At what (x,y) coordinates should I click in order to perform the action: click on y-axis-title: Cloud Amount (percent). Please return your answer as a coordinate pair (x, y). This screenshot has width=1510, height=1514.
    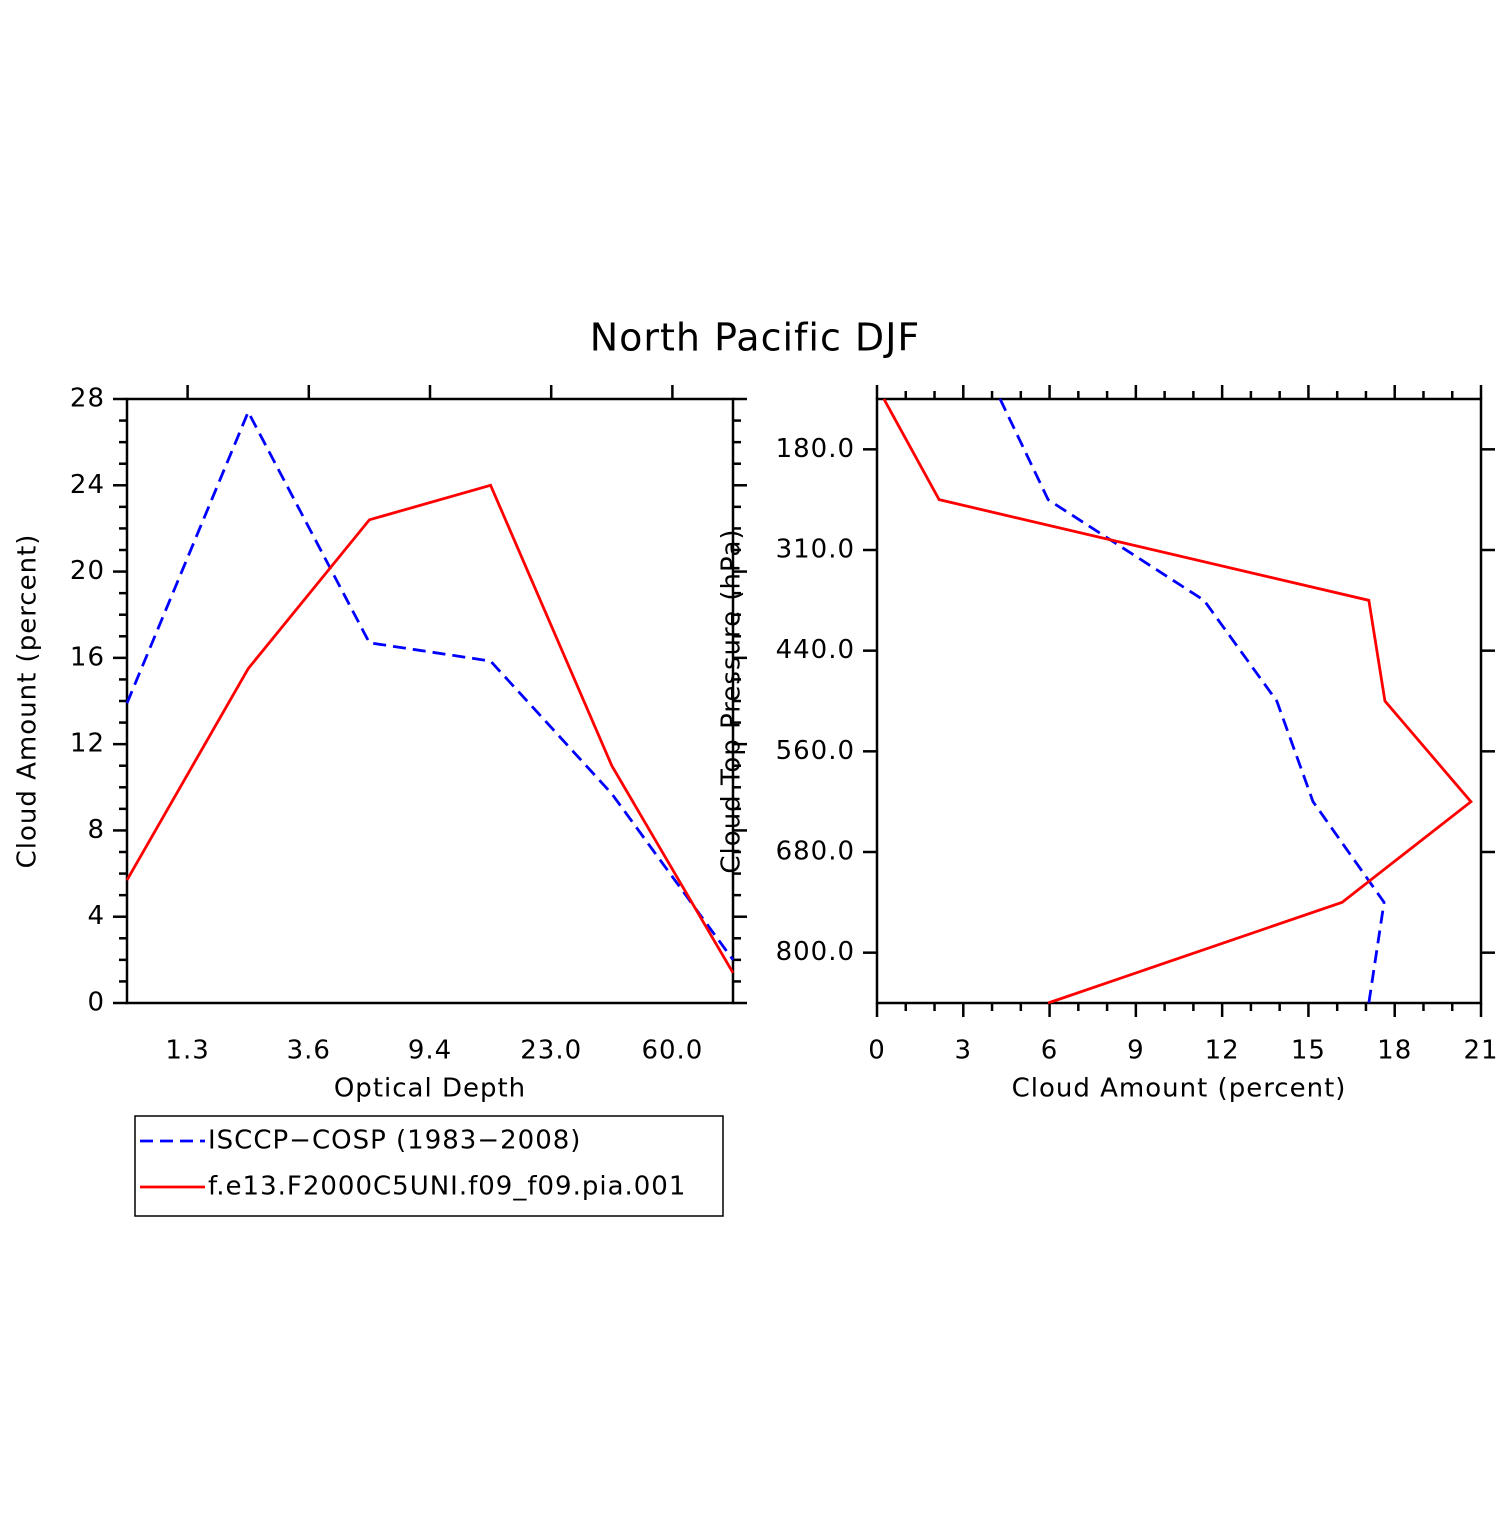
    Looking at the image, I should click on (28, 701).